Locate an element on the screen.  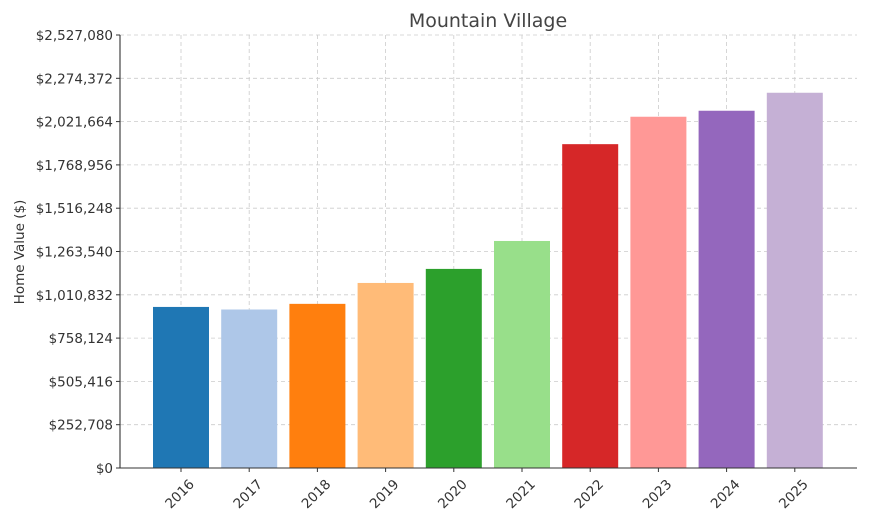
y-tick-label: $1,516,248 is located at coordinates (74, 209).